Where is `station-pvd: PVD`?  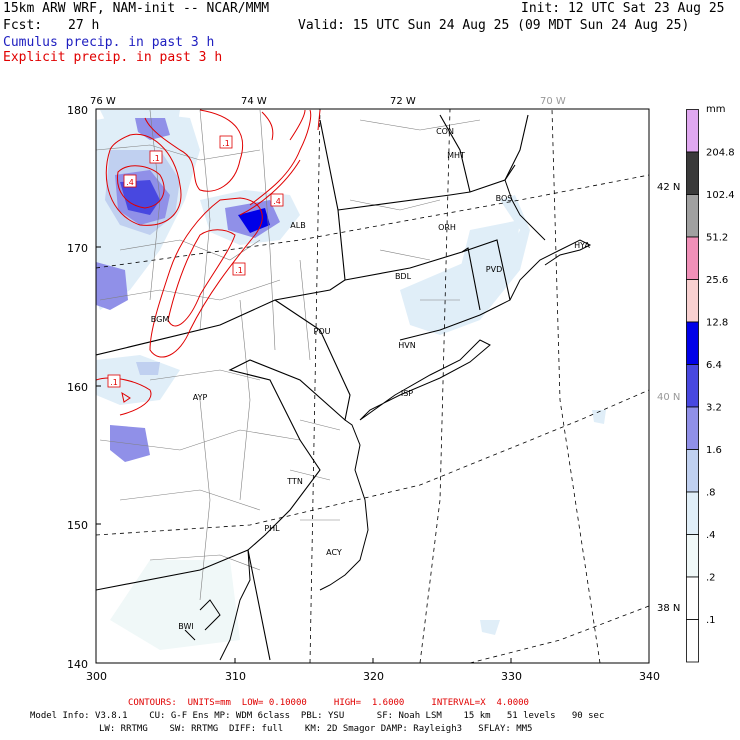
station-pvd: PVD is located at coordinates (494, 269).